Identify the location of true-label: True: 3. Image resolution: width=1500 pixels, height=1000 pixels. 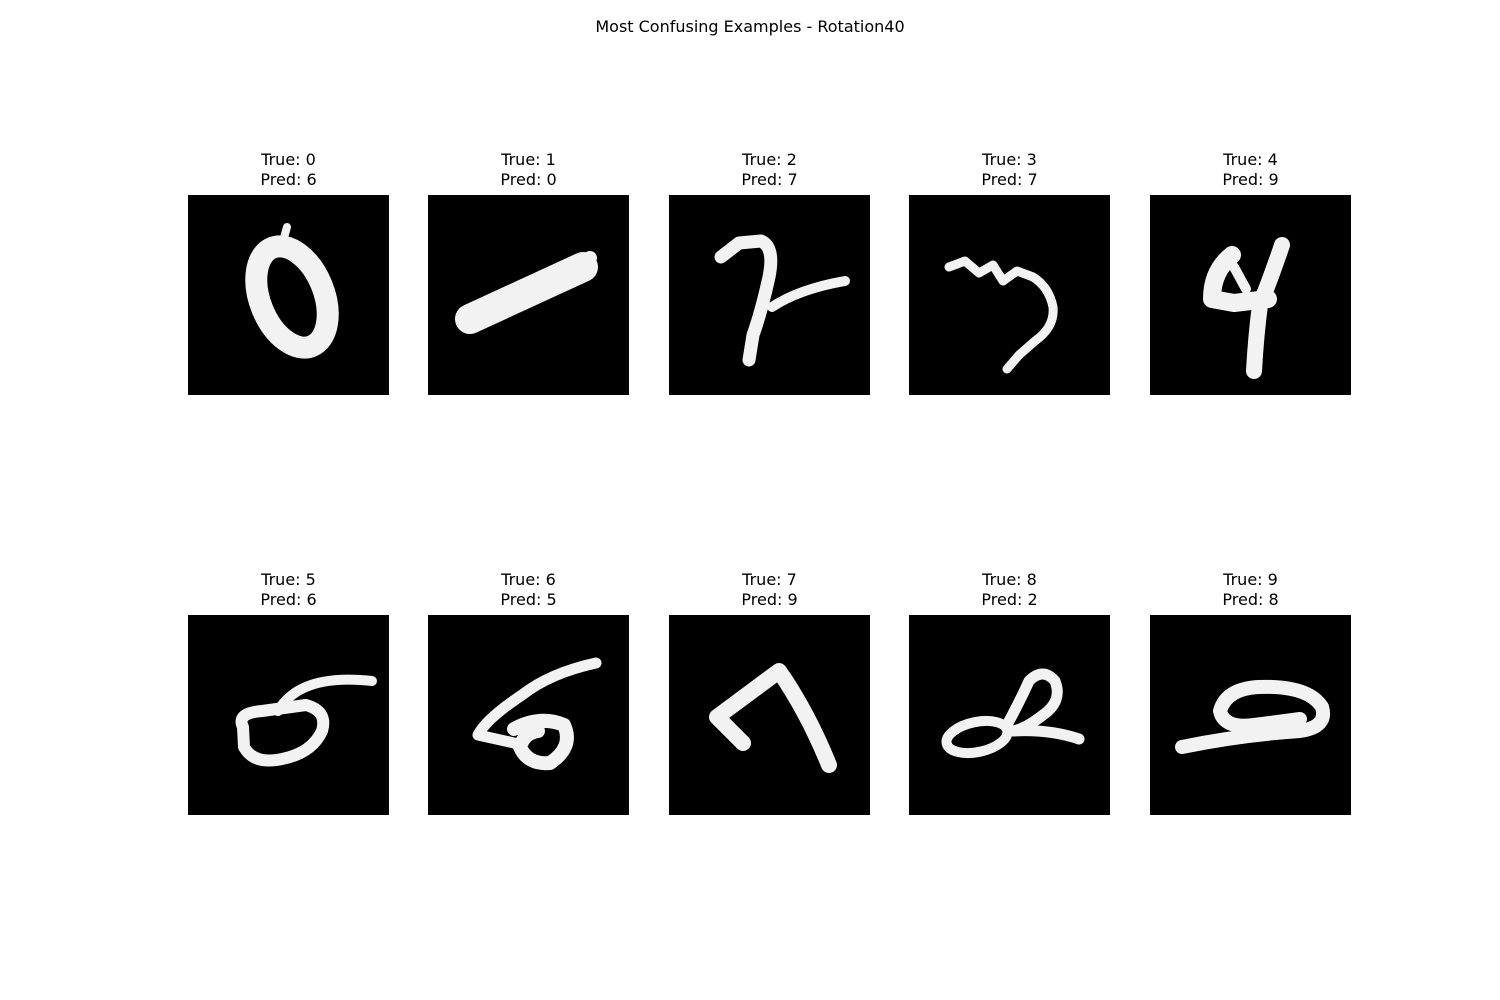
(1009, 159).